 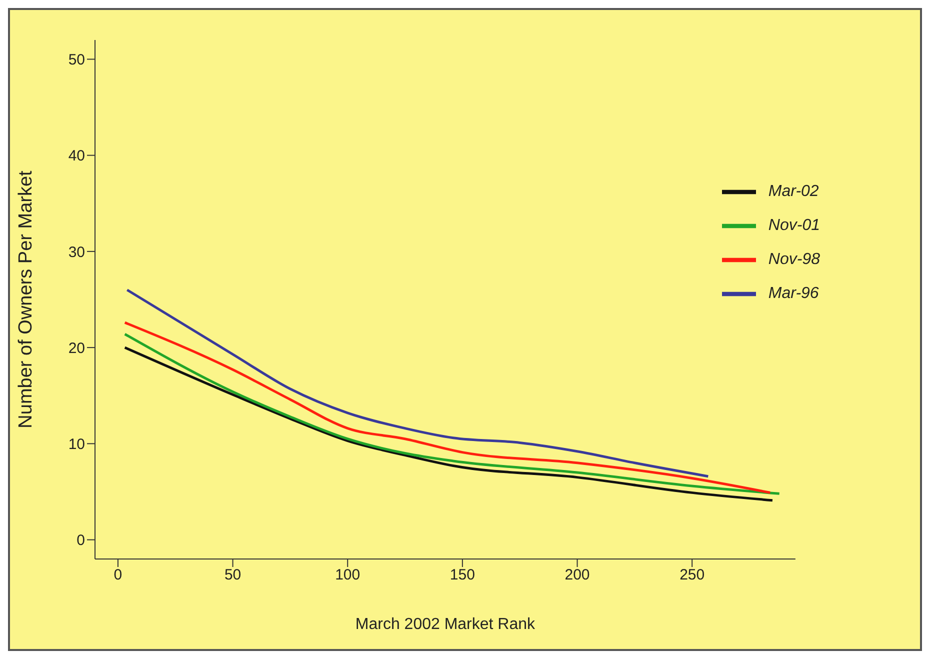 What do you see at coordinates (76, 156) in the screenshot?
I see `y-tick-label: 40` at bounding box center [76, 156].